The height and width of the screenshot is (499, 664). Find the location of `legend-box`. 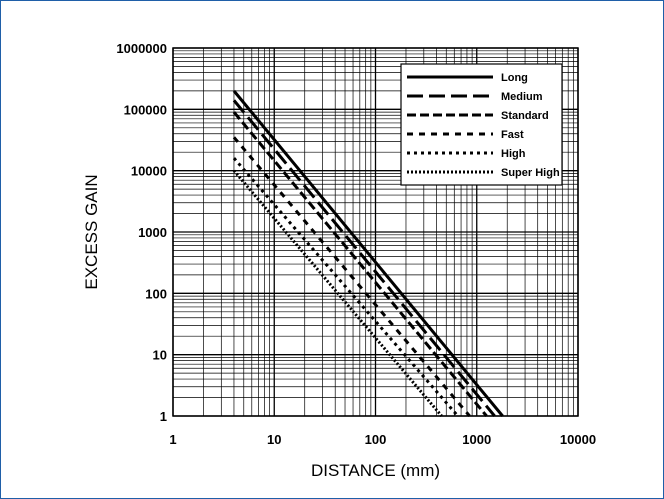

legend-box is located at coordinates (481, 124).